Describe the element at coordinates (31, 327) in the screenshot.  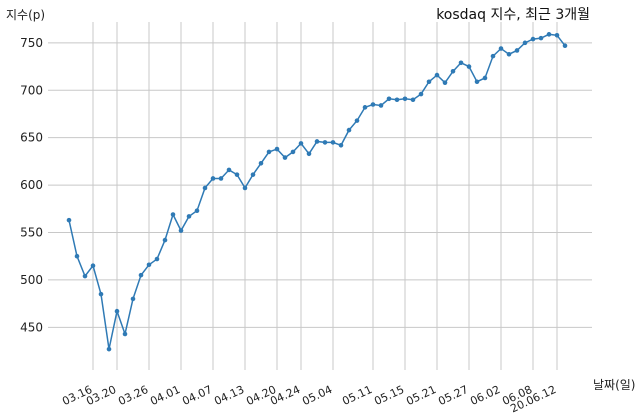
I see `y-tick-label: 450` at that location.